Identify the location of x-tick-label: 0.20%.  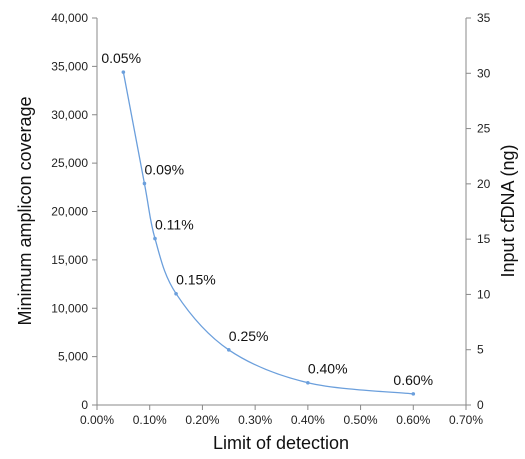
(202, 420).